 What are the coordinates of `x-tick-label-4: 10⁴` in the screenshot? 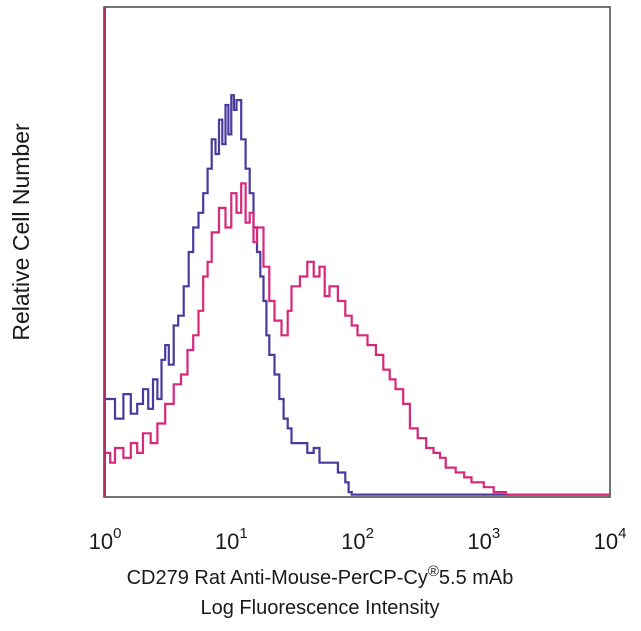 It's located at (610, 539).